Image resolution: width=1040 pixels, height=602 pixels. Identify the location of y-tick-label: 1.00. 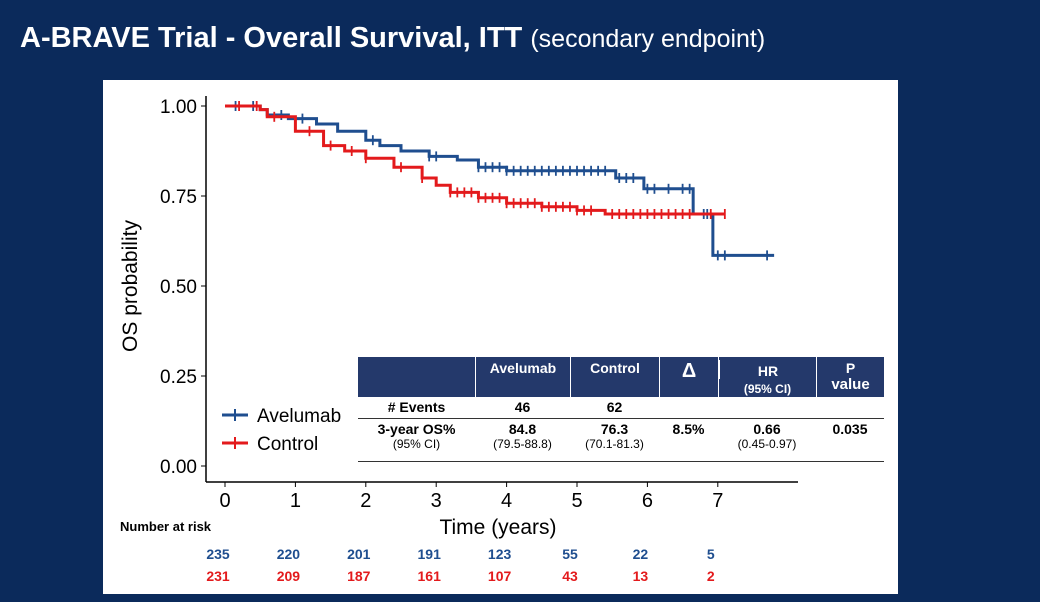
(178, 107).